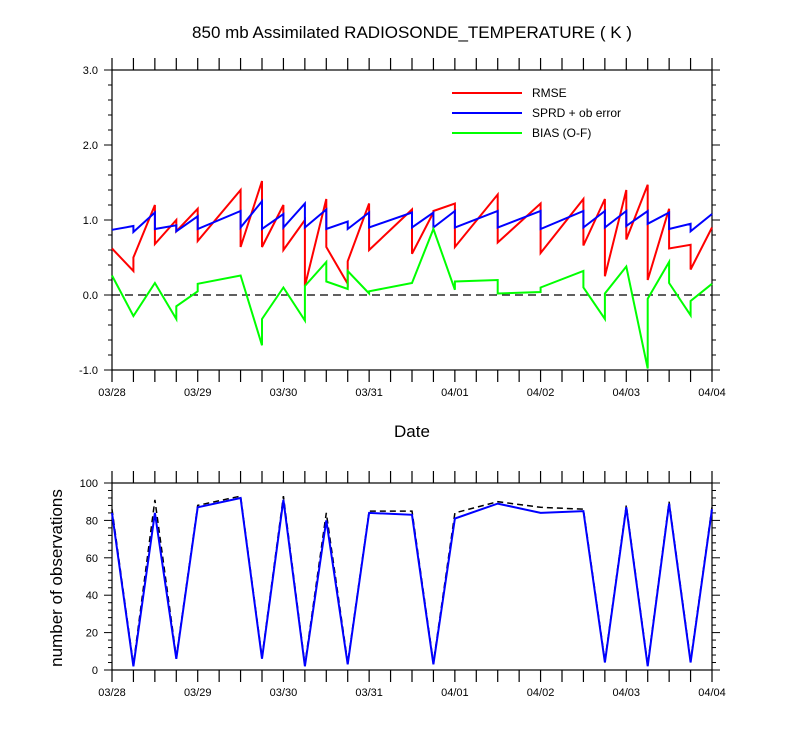 The width and height of the screenshot is (800, 750). I want to click on bottom-x-tick-label: 03/28, so click(112, 693).